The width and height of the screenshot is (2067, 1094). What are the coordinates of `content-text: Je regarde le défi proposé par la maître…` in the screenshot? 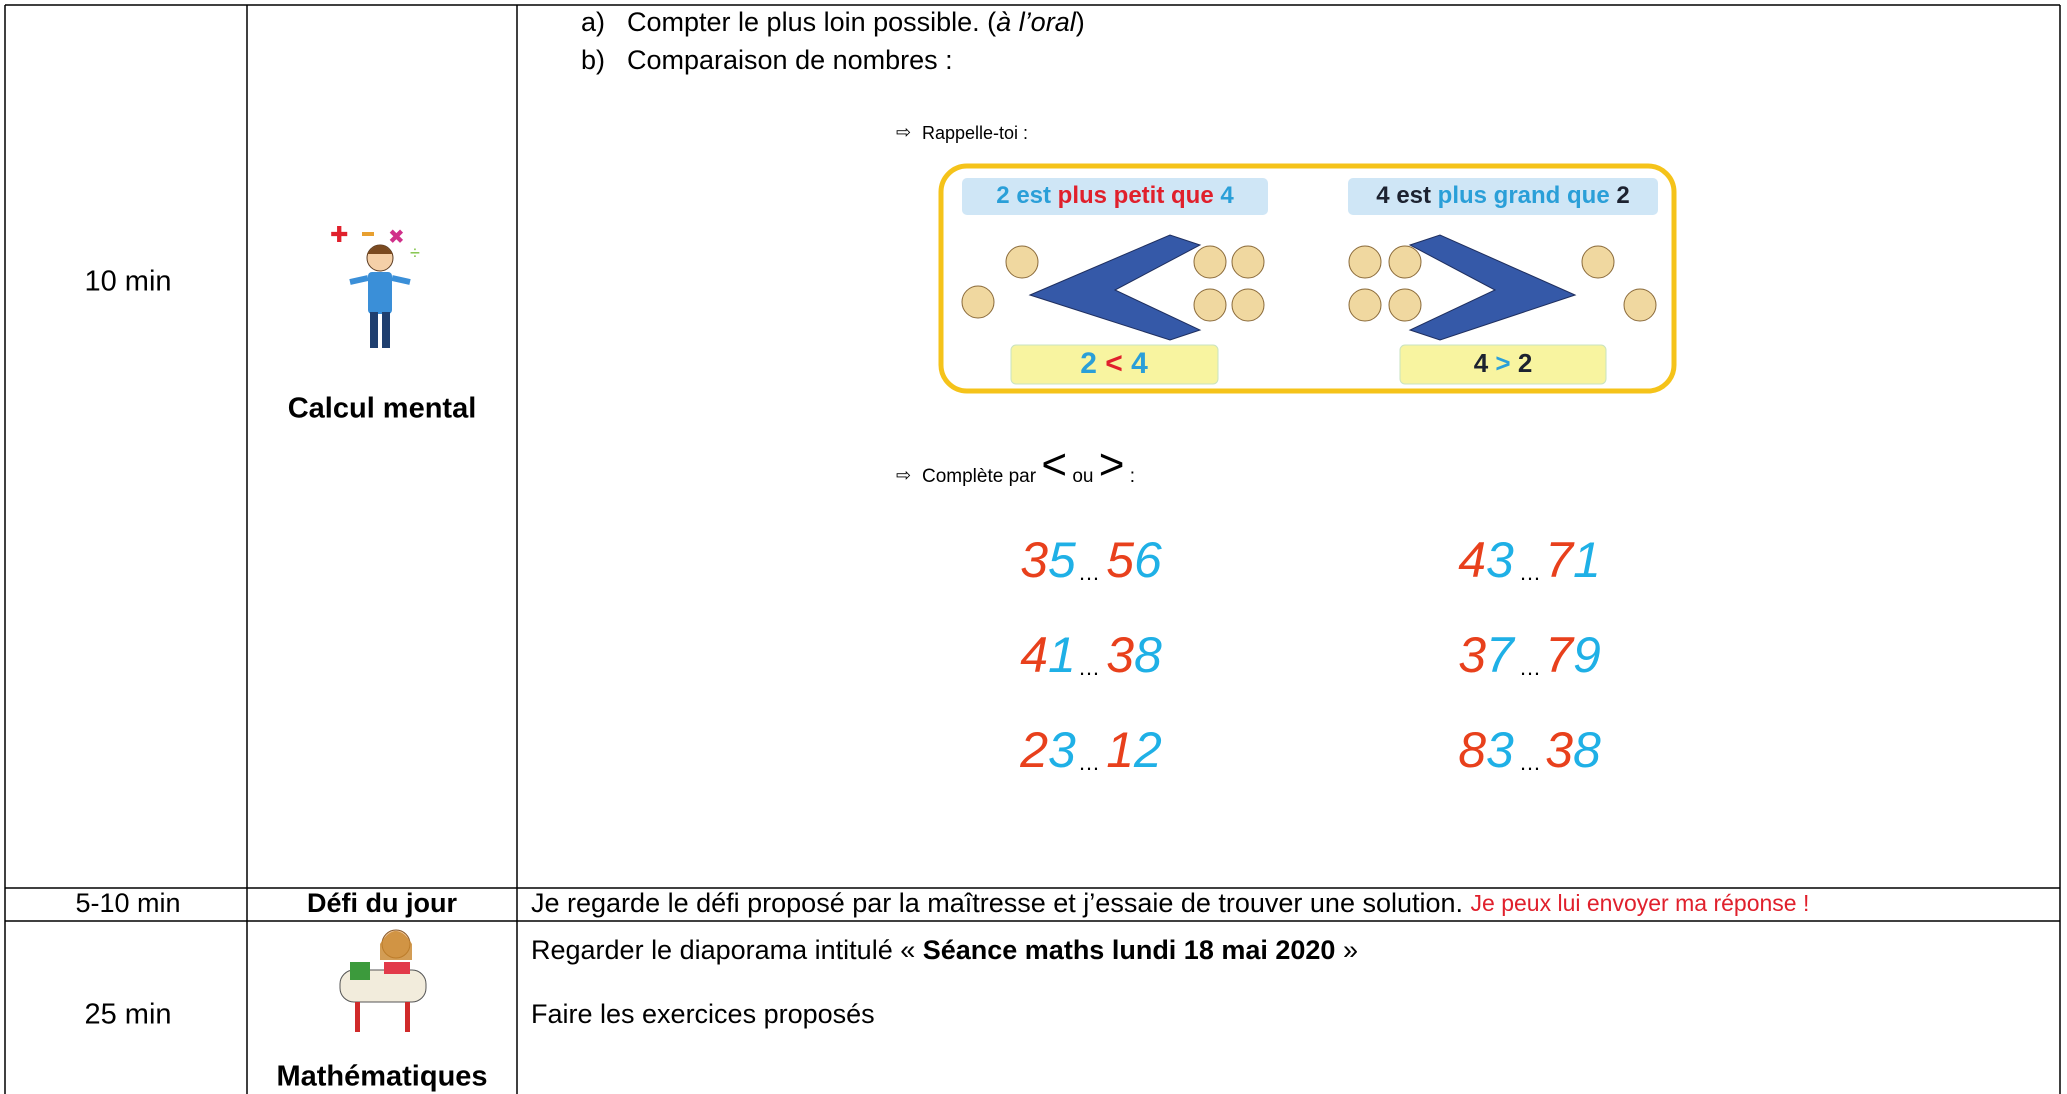 It's located at (1170, 903).